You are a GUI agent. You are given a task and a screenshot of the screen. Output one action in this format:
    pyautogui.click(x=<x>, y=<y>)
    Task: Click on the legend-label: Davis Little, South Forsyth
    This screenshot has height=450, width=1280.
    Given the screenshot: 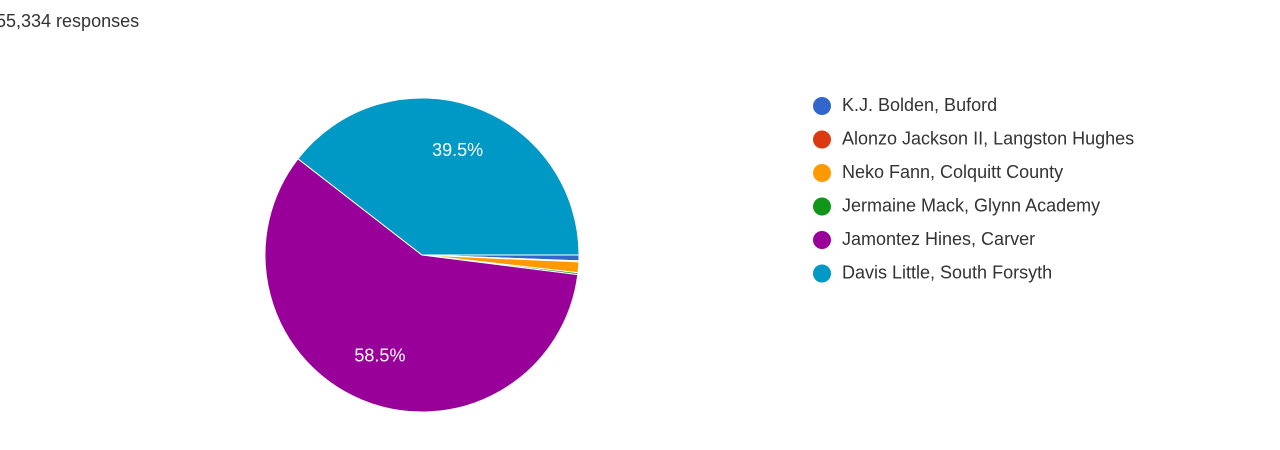 What is the action you would take?
    pyautogui.click(x=947, y=272)
    